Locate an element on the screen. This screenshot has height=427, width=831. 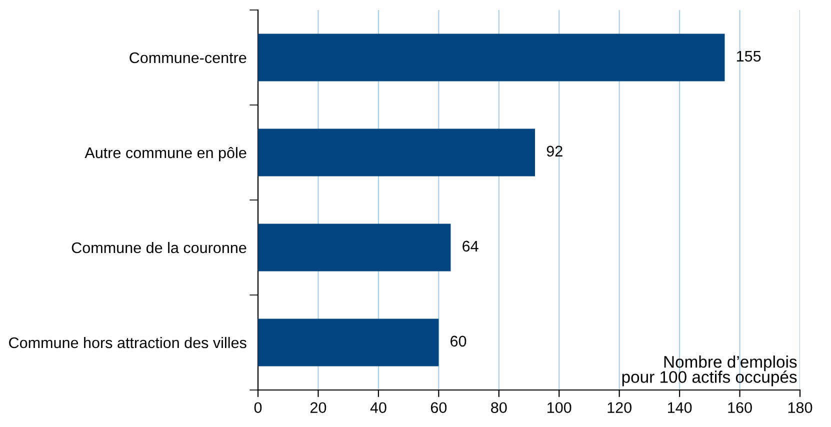
y-tick-label: Commune de la couronne is located at coordinates (159, 248).